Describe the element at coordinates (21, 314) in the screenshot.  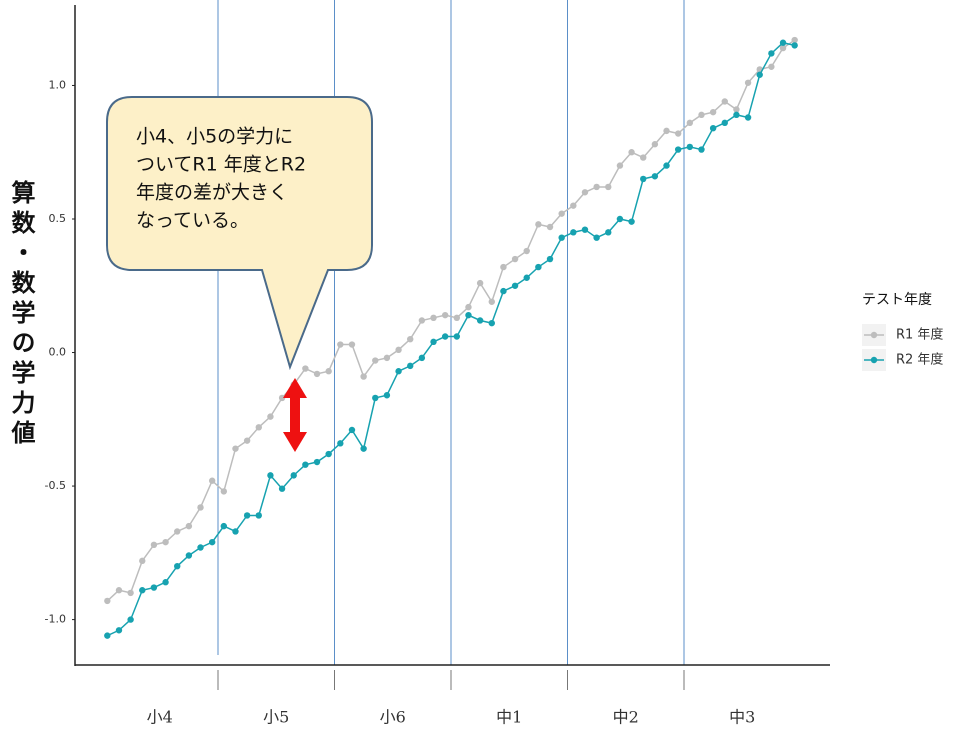
I see `y-axis-title: 算数・数学の学力値` at that location.